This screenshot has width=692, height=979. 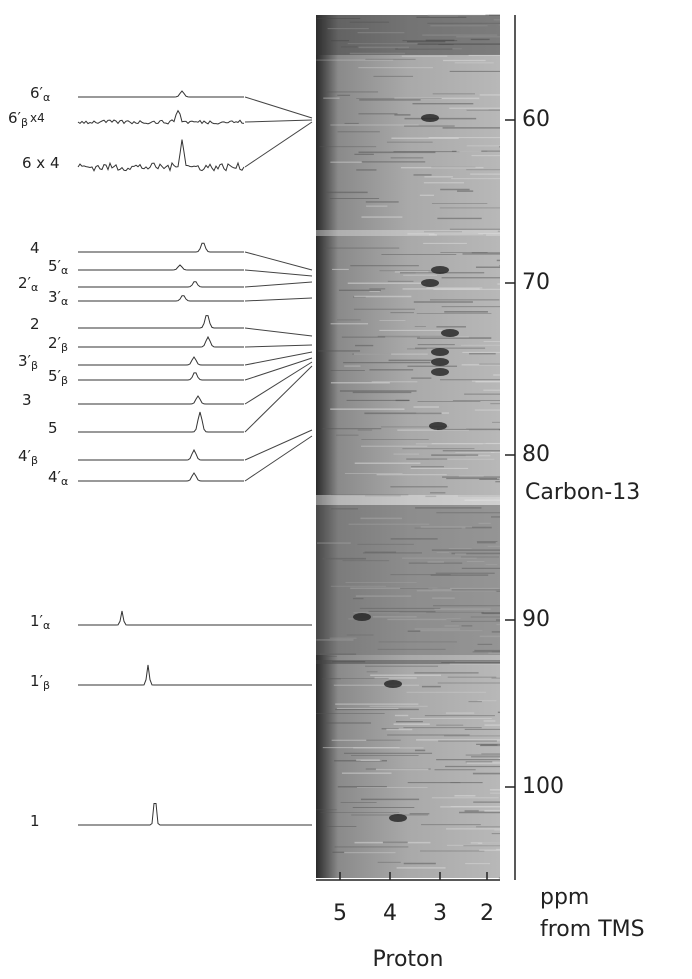 I want to click on trace-label: 2′α, so click(x=28, y=284).